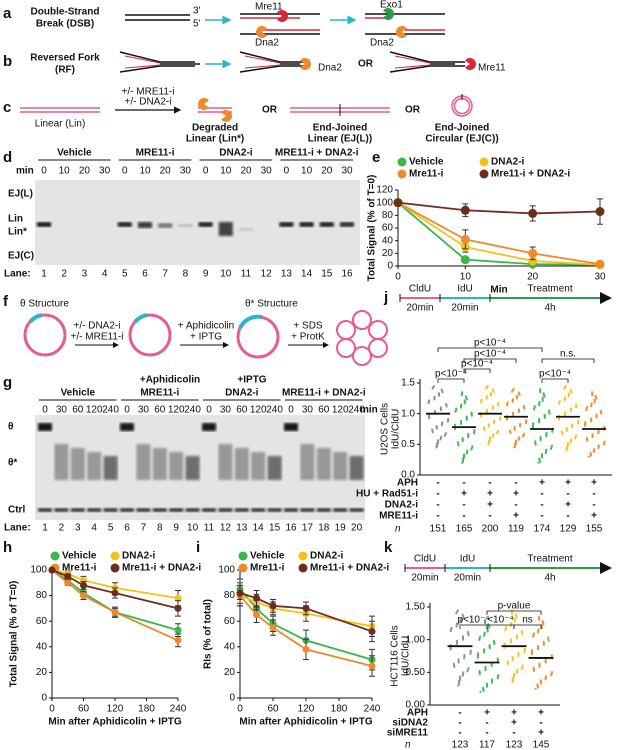 The width and height of the screenshot is (618, 750). Describe the element at coordinates (388, 228) in the screenshot. I see `y-tick-label: 60` at that location.